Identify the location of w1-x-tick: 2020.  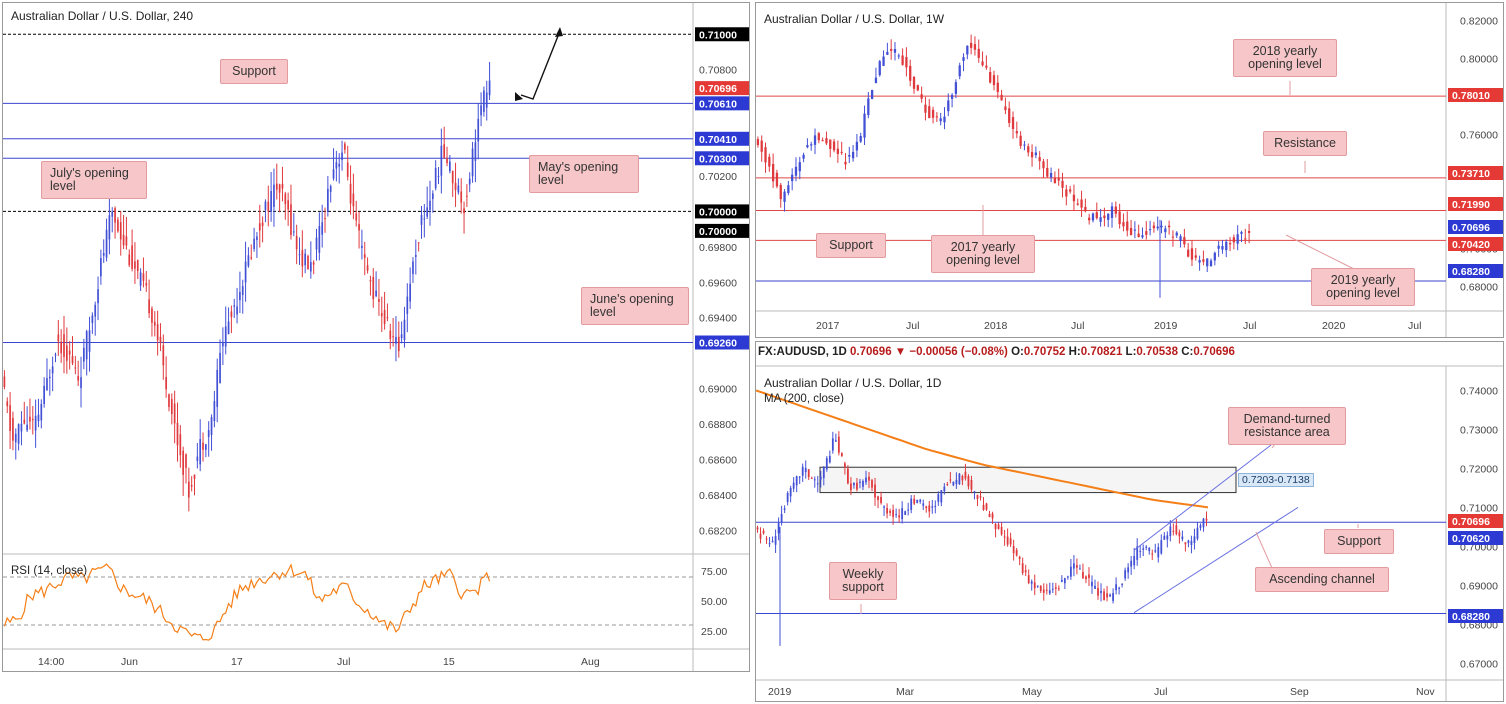
(1334, 326).